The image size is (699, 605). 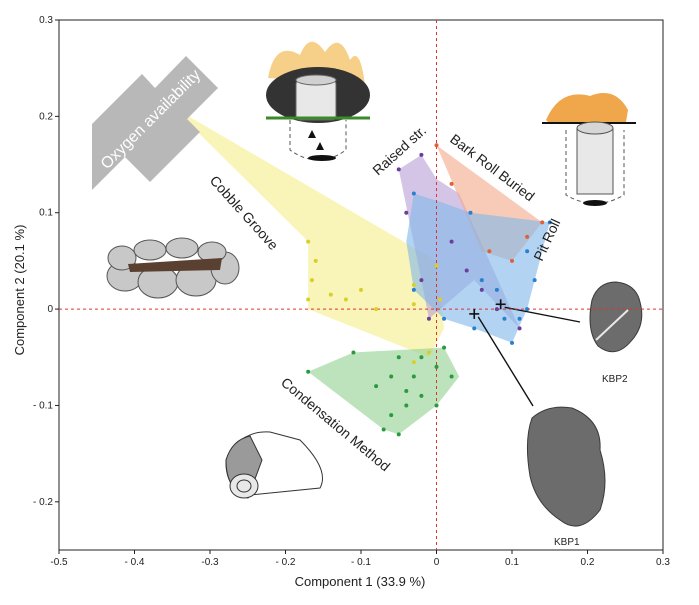 I want to click on leader-kbp2, so click(x=542, y=314).